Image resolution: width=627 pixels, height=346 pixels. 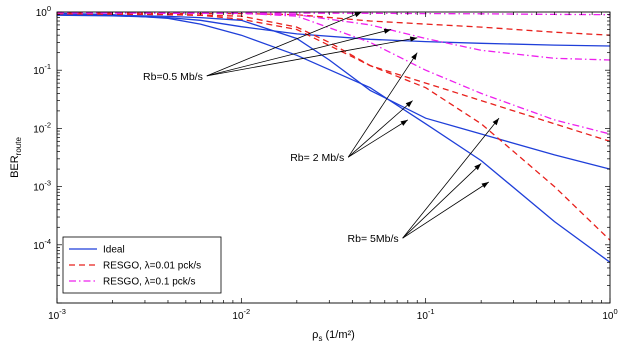 I want to click on annotation-label: Rb=0.5 Mb/s, so click(x=173, y=77).